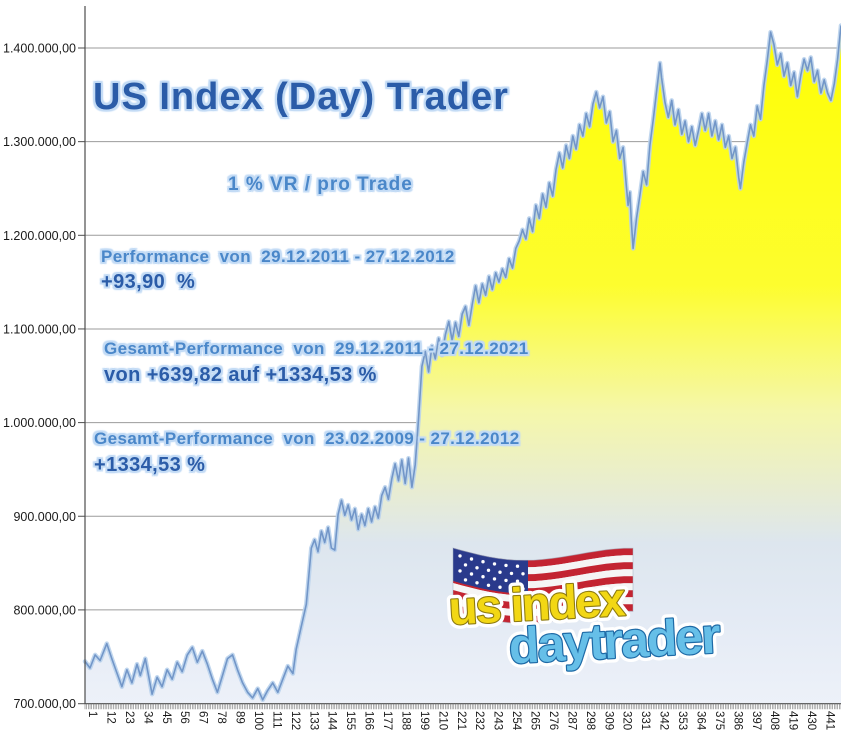 Image resolution: width=841 pixels, height=741 pixels. I want to click on x-tick-label: 166, so click(369, 720).